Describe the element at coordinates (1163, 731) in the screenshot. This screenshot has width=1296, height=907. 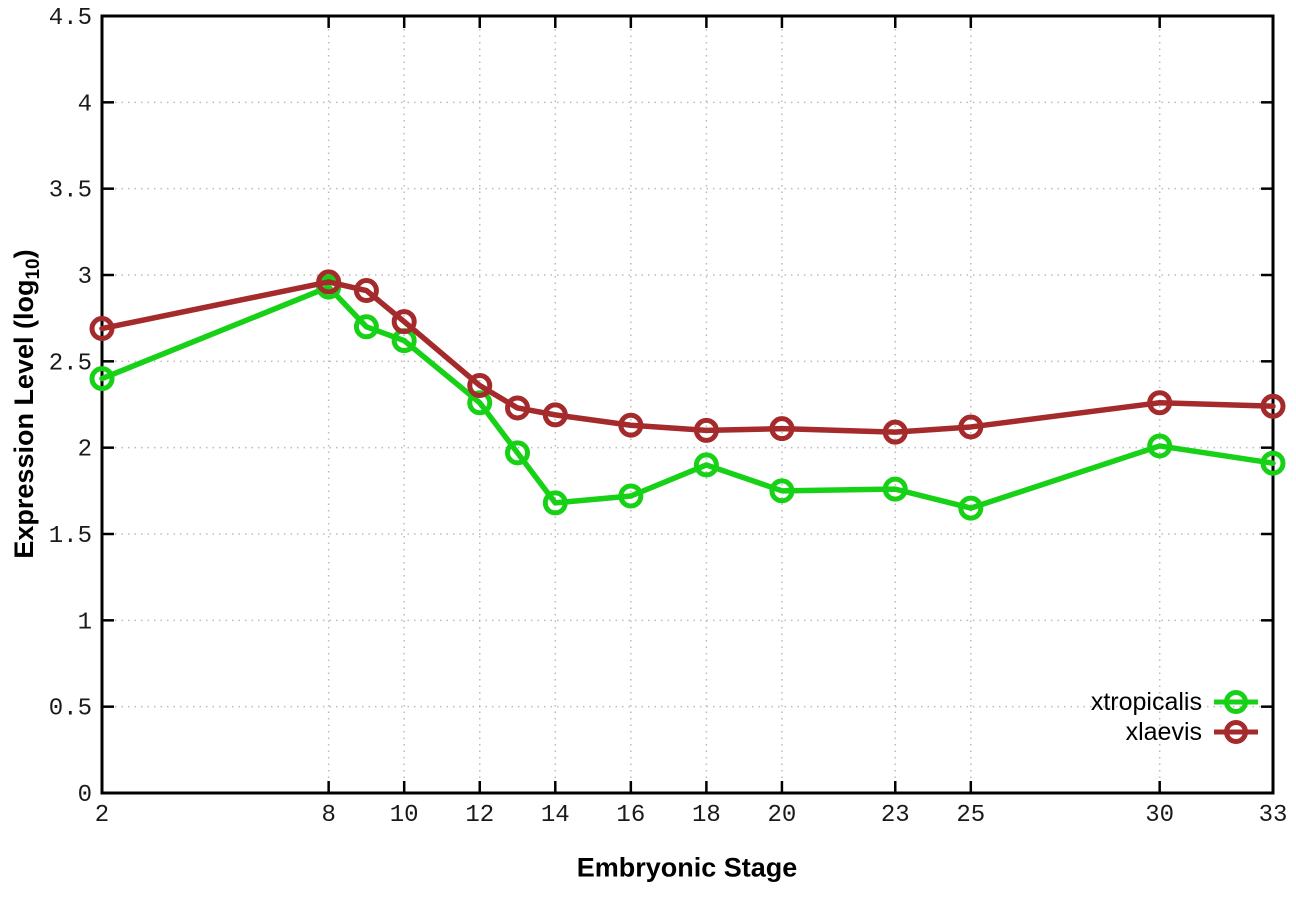
I see `legend-label-xlaevis: xlaevis` at that location.